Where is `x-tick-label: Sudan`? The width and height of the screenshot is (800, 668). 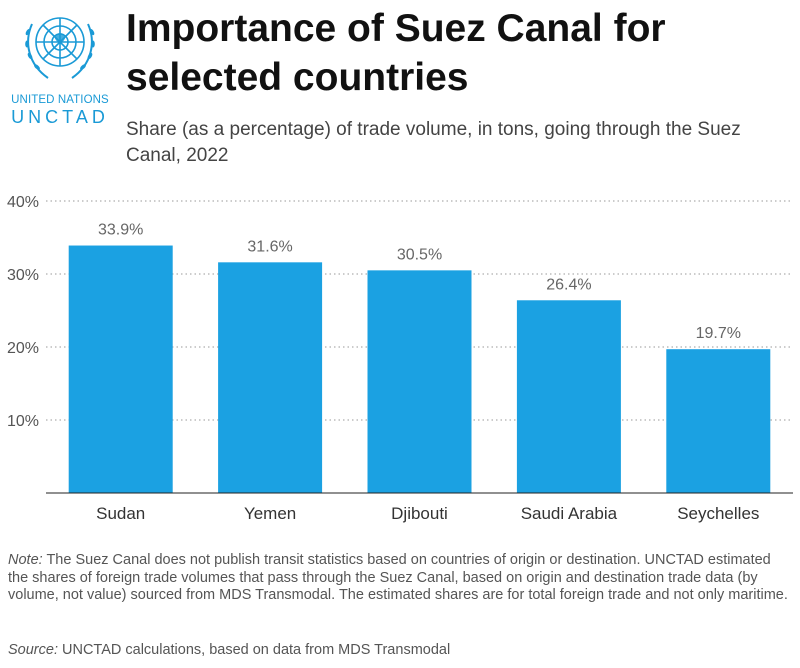 x-tick-label: Sudan is located at coordinates (120, 513).